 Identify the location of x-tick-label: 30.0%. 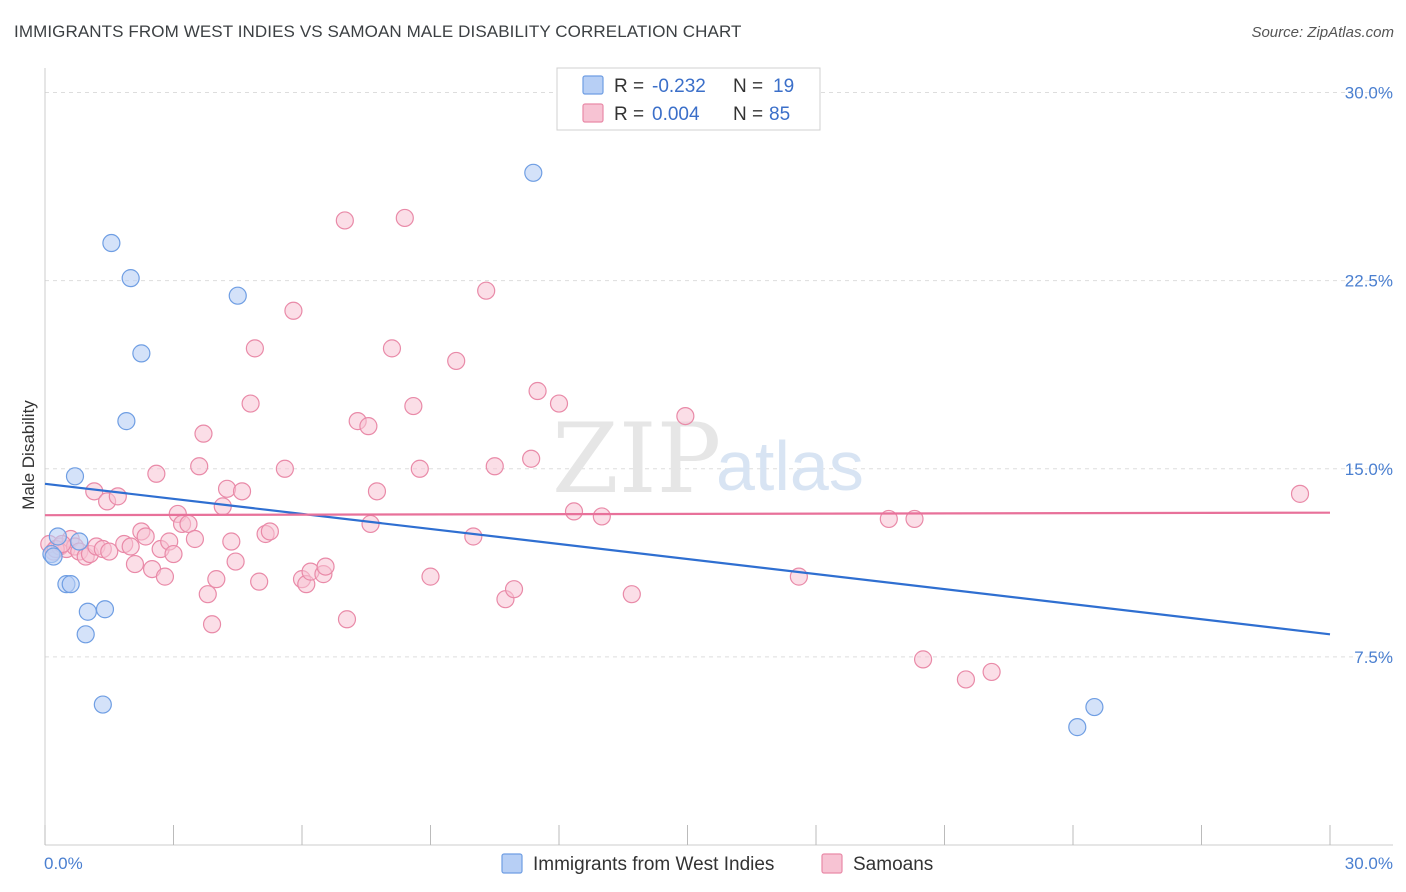
(1369, 863).